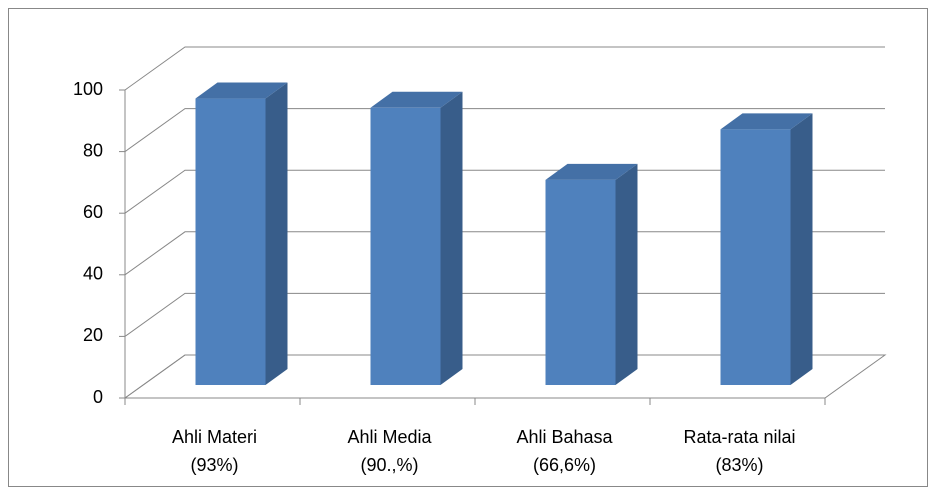  Describe the element at coordinates (93, 335) in the screenshot. I see `y-tick-label: 20` at that location.